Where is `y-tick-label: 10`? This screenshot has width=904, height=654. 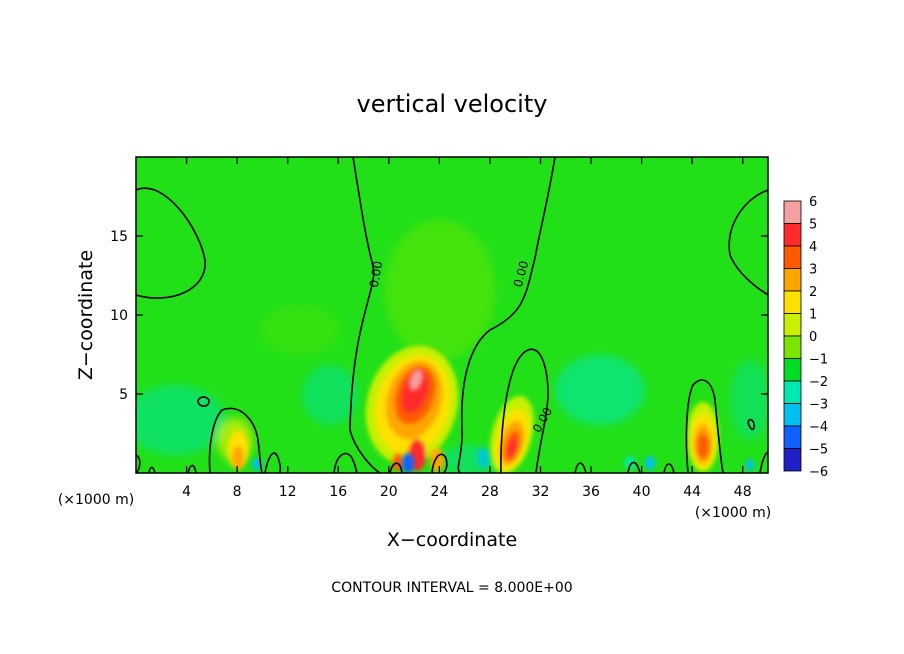 y-tick-label: 10 is located at coordinates (119, 316).